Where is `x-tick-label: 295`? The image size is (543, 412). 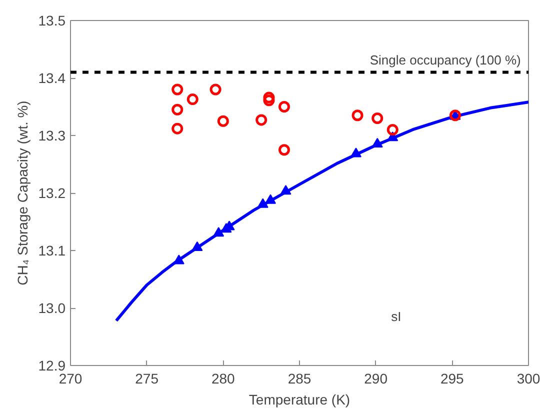 x-tick-label: 295 is located at coordinates (452, 378).